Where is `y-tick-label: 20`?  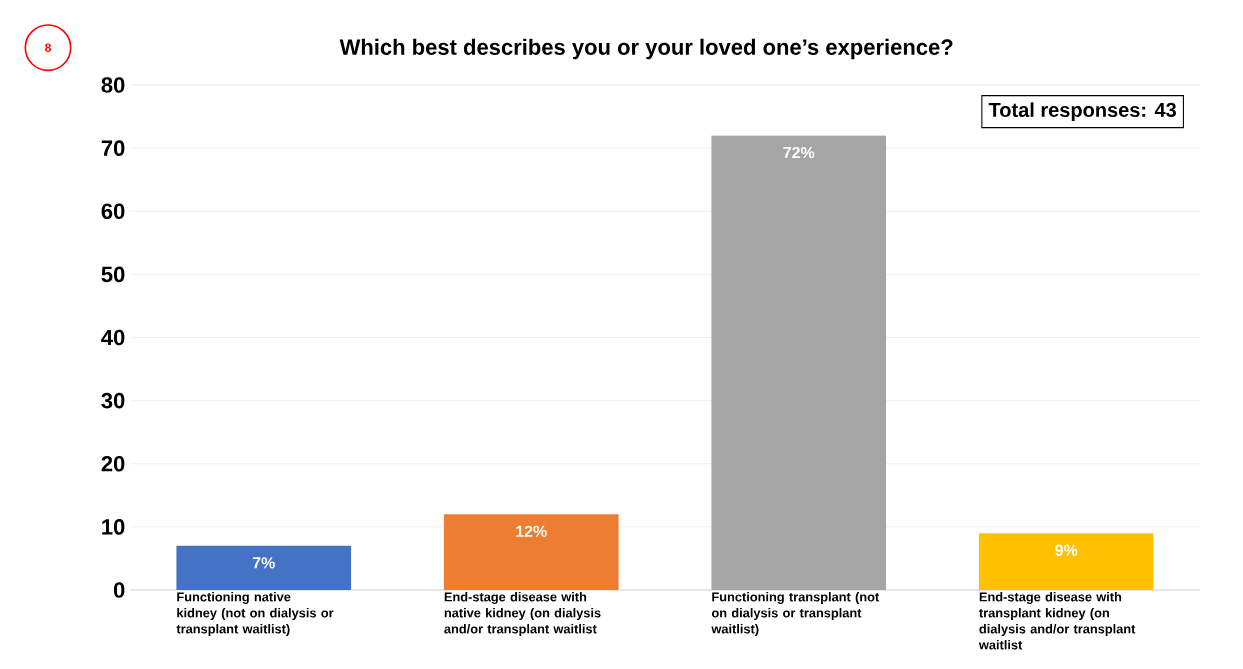
y-tick-label: 20 is located at coordinates (113, 463).